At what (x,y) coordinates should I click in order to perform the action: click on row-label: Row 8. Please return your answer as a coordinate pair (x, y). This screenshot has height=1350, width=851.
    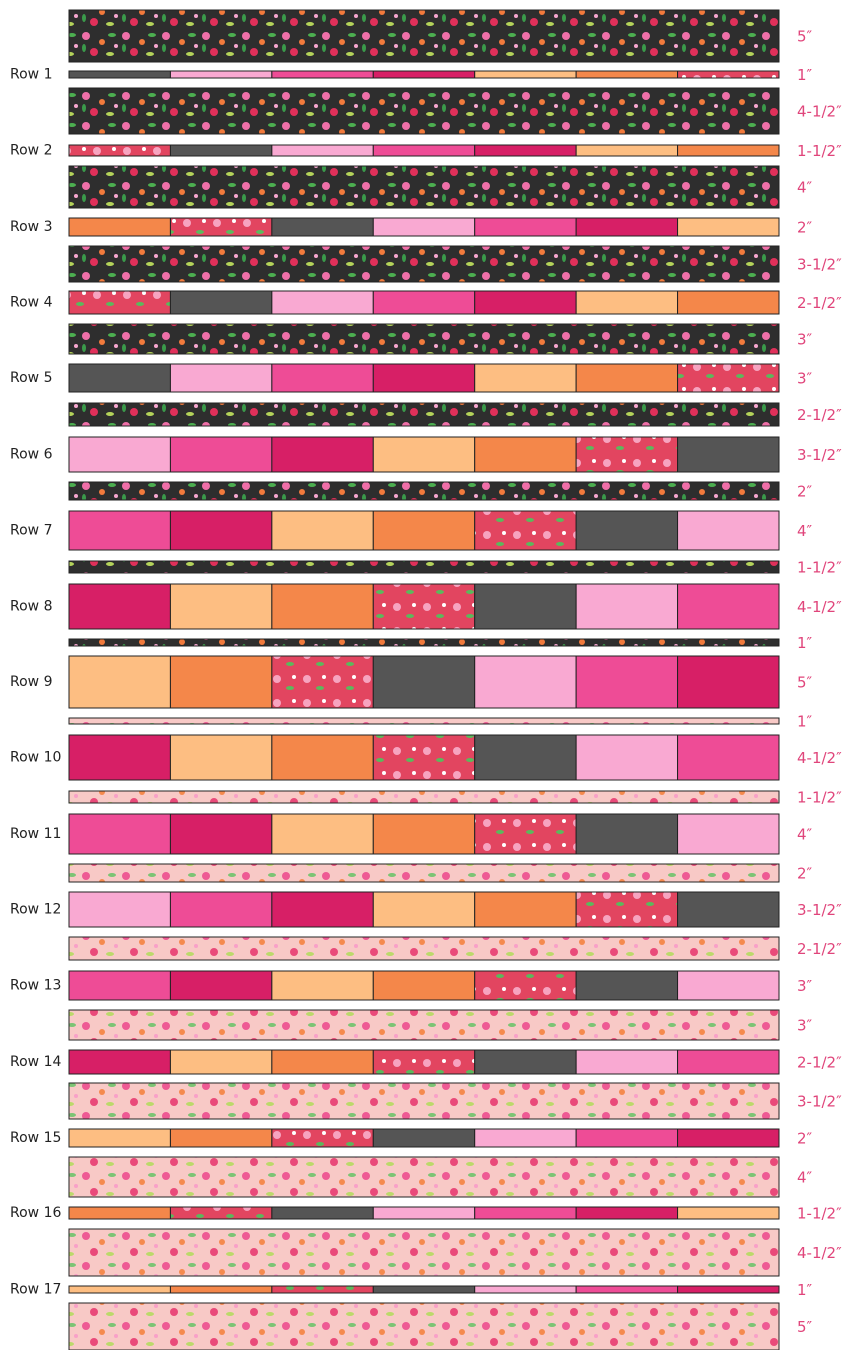
    Looking at the image, I should click on (31, 607).